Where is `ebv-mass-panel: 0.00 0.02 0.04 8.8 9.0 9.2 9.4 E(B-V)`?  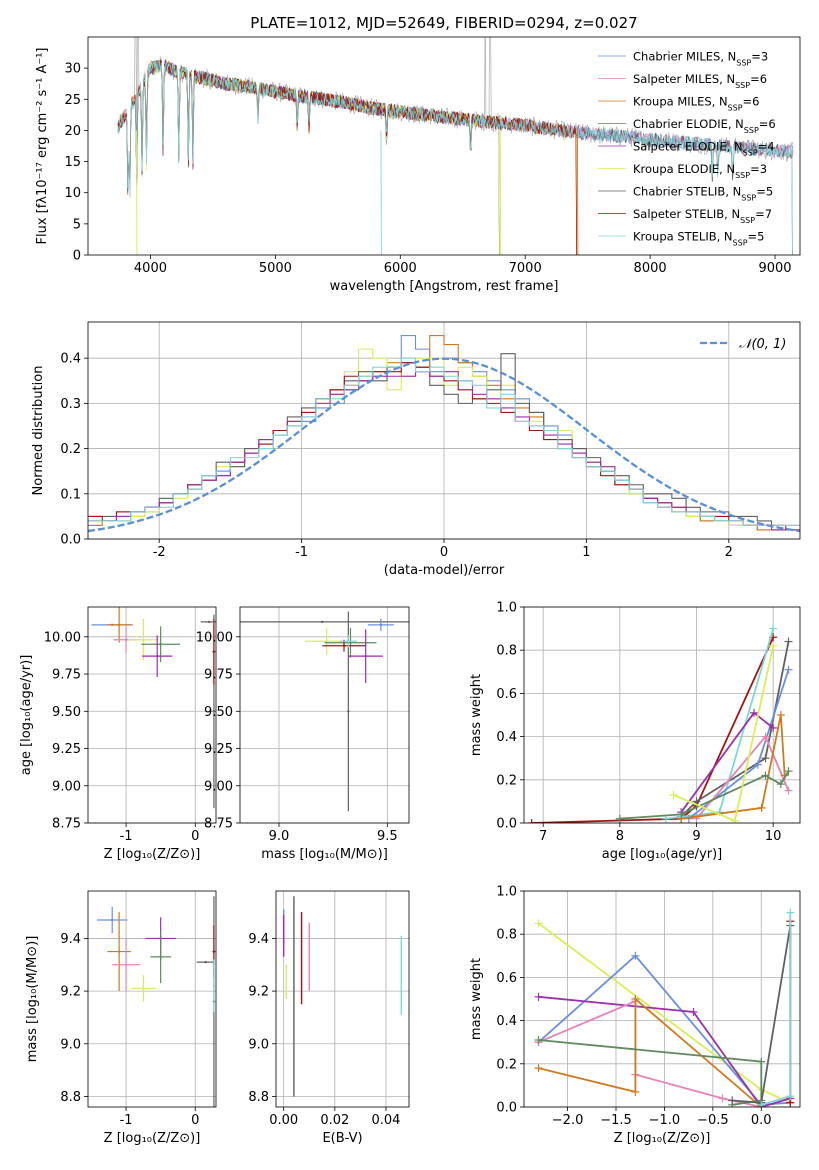 ebv-mass-panel: 0.00 0.02 0.04 8.8 9.0 9.2 9.4 E(B-V) is located at coordinates (329, 1018).